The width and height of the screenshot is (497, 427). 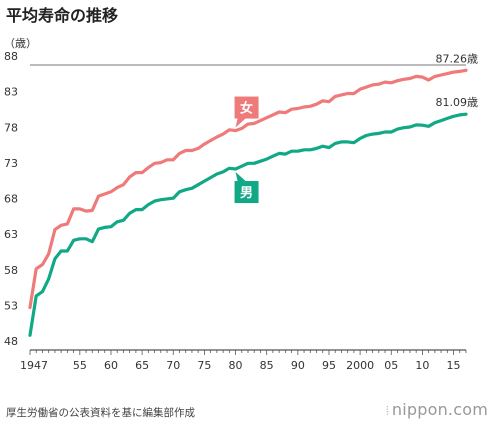 What do you see at coordinates (20, 43) in the screenshot?
I see `y-unit-label: （歳）` at bounding box center [20, 43].